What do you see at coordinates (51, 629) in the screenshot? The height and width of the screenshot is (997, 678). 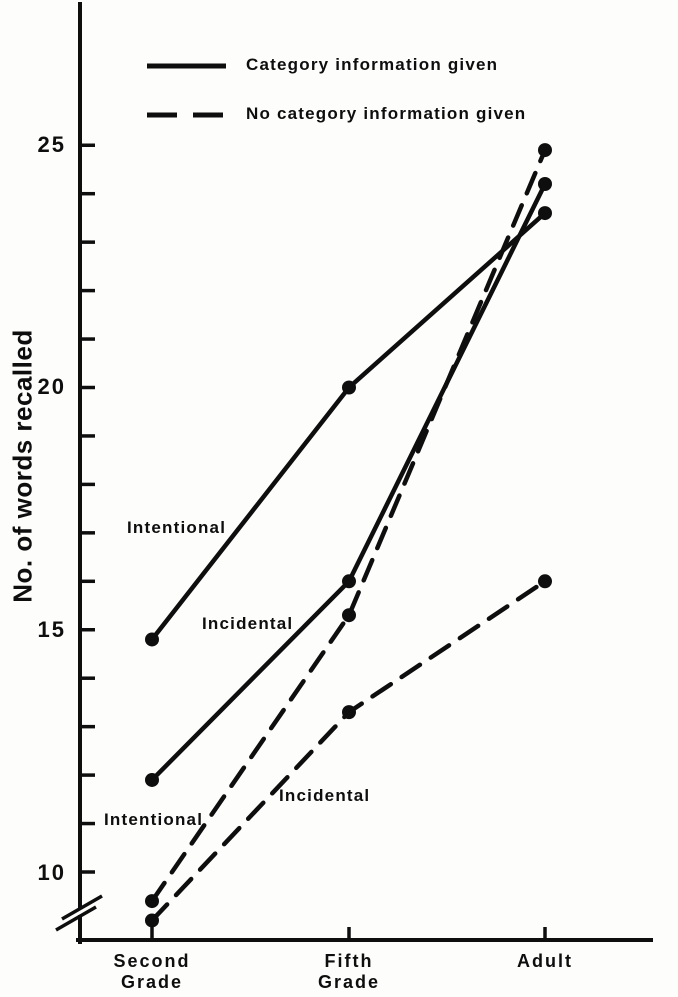 I see `y-tick-label-15: 15` at bounding box center [51, 629].